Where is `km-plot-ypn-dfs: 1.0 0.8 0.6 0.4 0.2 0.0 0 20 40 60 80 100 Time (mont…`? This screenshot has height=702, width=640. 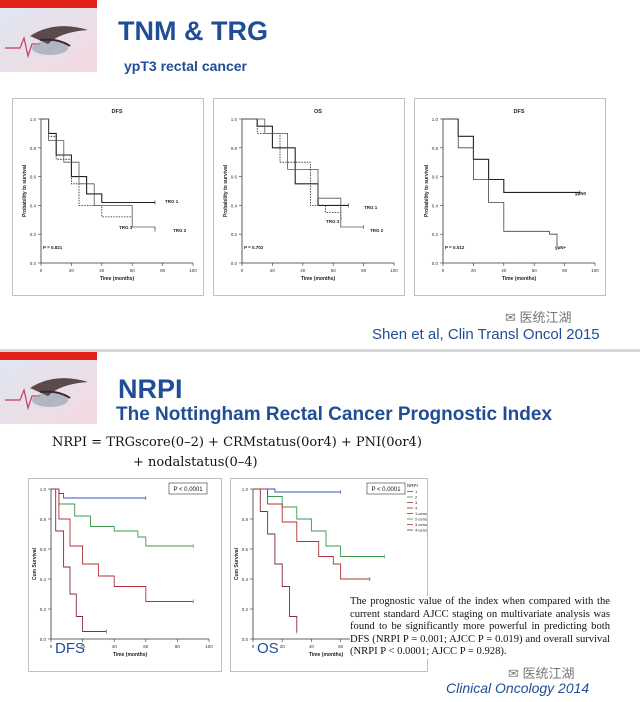
km-plot-ypn-dfs: 1.0 0.8 0.6 0.4 0.2 0.0 0 20 40 60 80 100 Time (mont… is located at coordinates (510, 197).